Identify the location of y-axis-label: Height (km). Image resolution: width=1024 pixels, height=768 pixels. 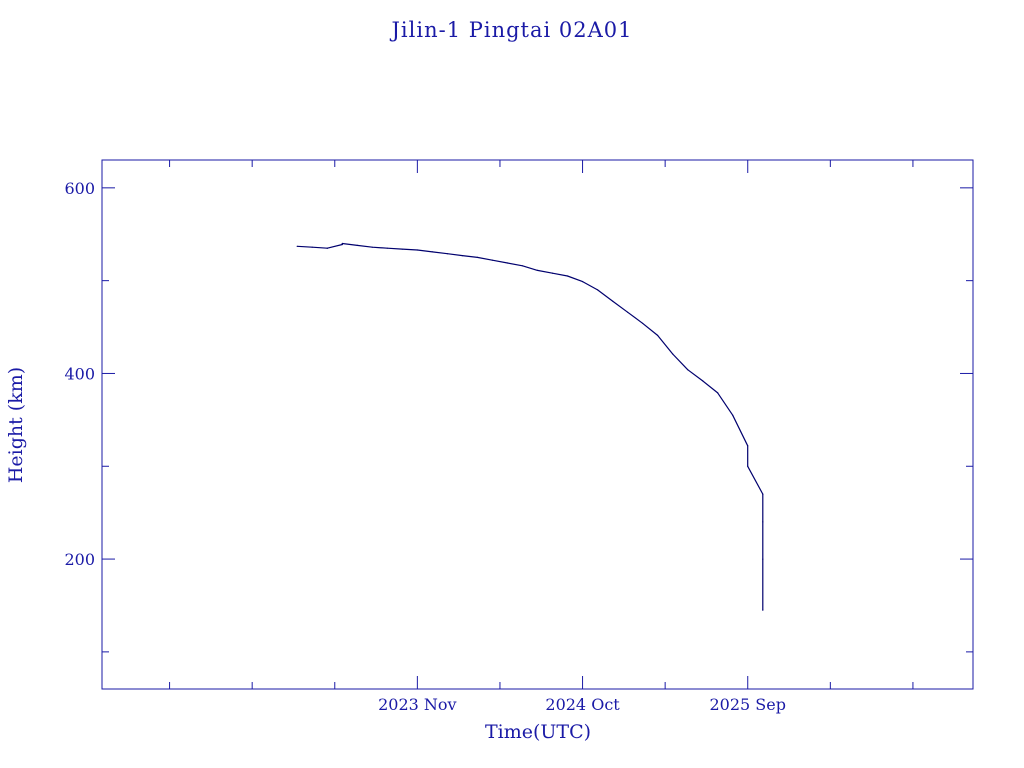
(16, 425).